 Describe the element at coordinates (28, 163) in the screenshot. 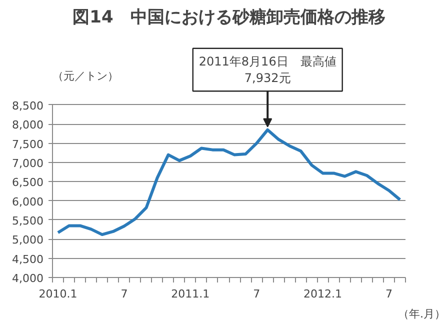

I see `y-tick-label: 7,000` at that location.